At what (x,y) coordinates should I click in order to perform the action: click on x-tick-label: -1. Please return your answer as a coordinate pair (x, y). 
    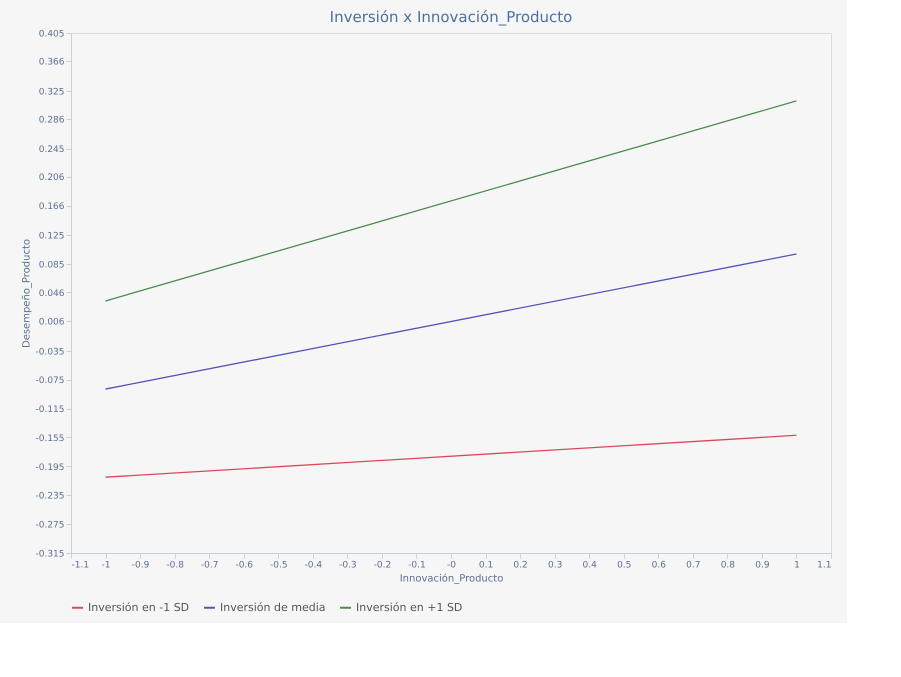
    Looking at the image, I should click on (106, 565).